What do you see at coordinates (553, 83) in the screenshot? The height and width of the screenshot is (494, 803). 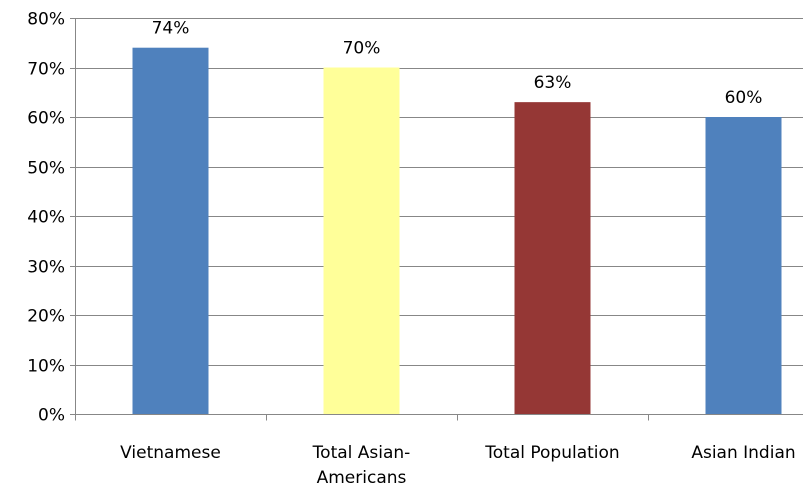 I see `data-label: 63%` at bounding box center [553, 83].